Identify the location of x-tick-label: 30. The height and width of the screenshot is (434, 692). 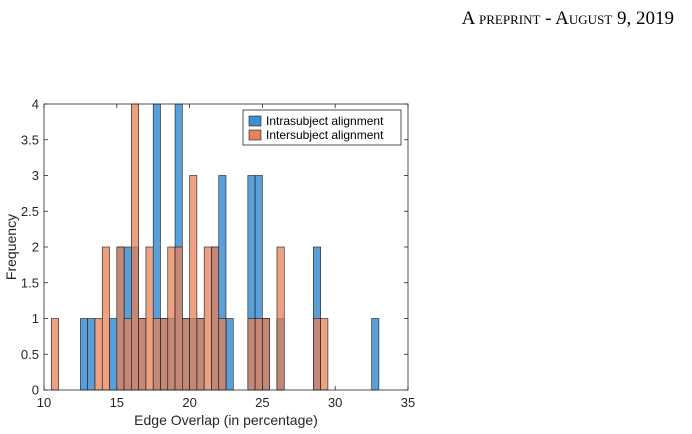
(335, 402).